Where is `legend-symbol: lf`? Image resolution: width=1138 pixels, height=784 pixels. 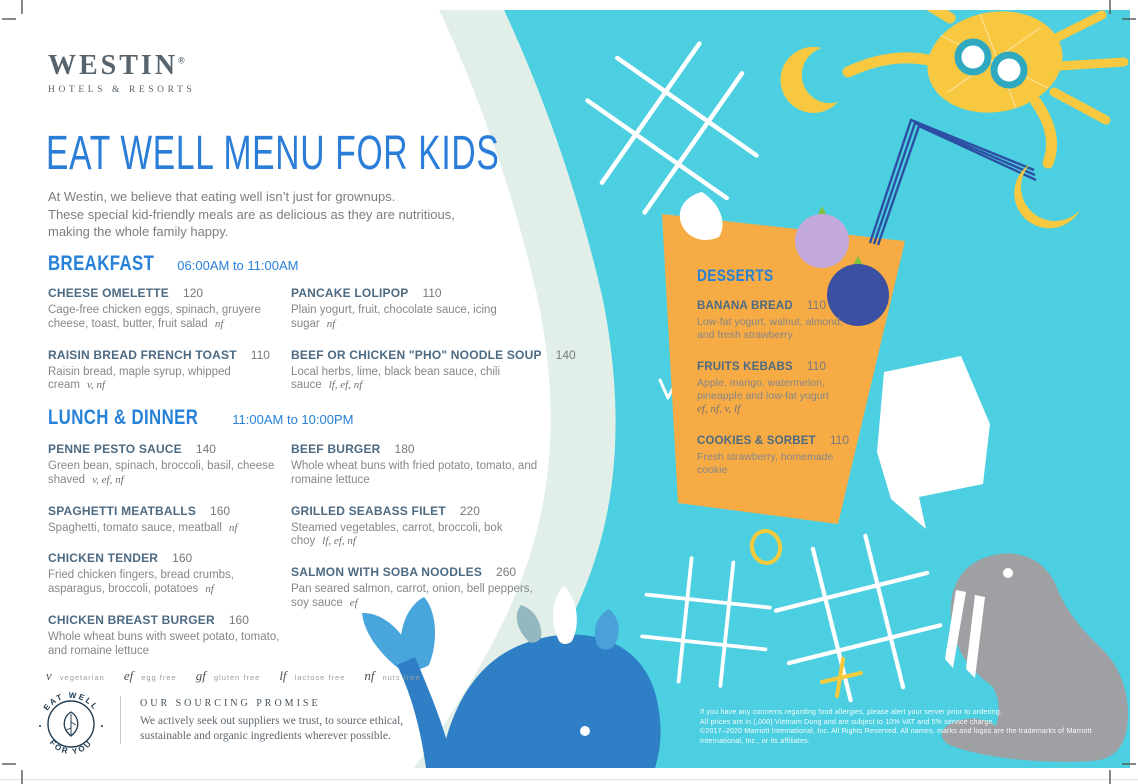
legend-symbol: lf is located at coordinates (283, 675).